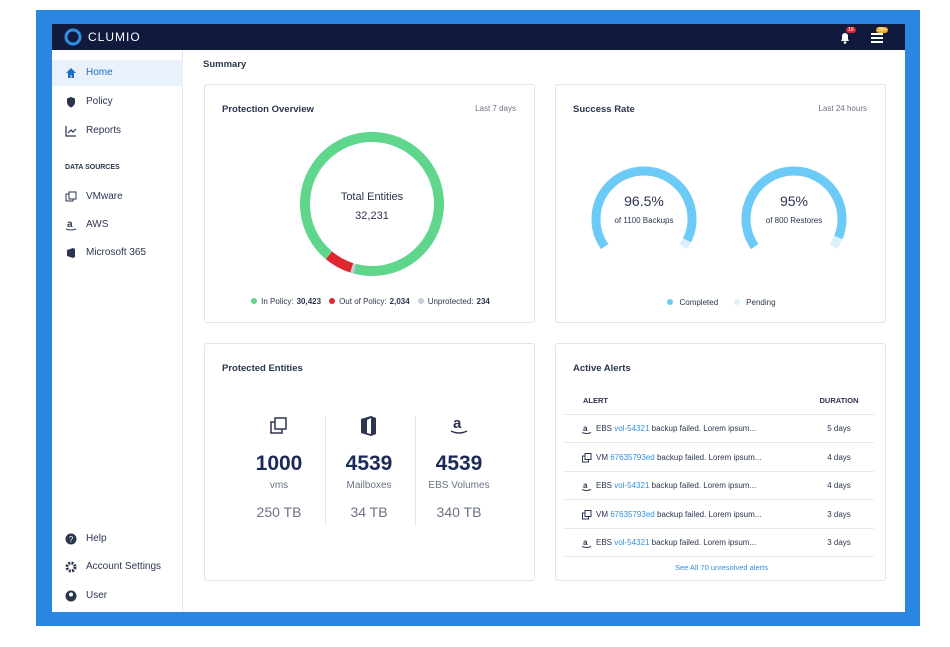 This screenshot has height=647, width=950. Describe the element at coordinates (124, 566) in the screenshot. I see `nav-label: Account Settings` at that location.